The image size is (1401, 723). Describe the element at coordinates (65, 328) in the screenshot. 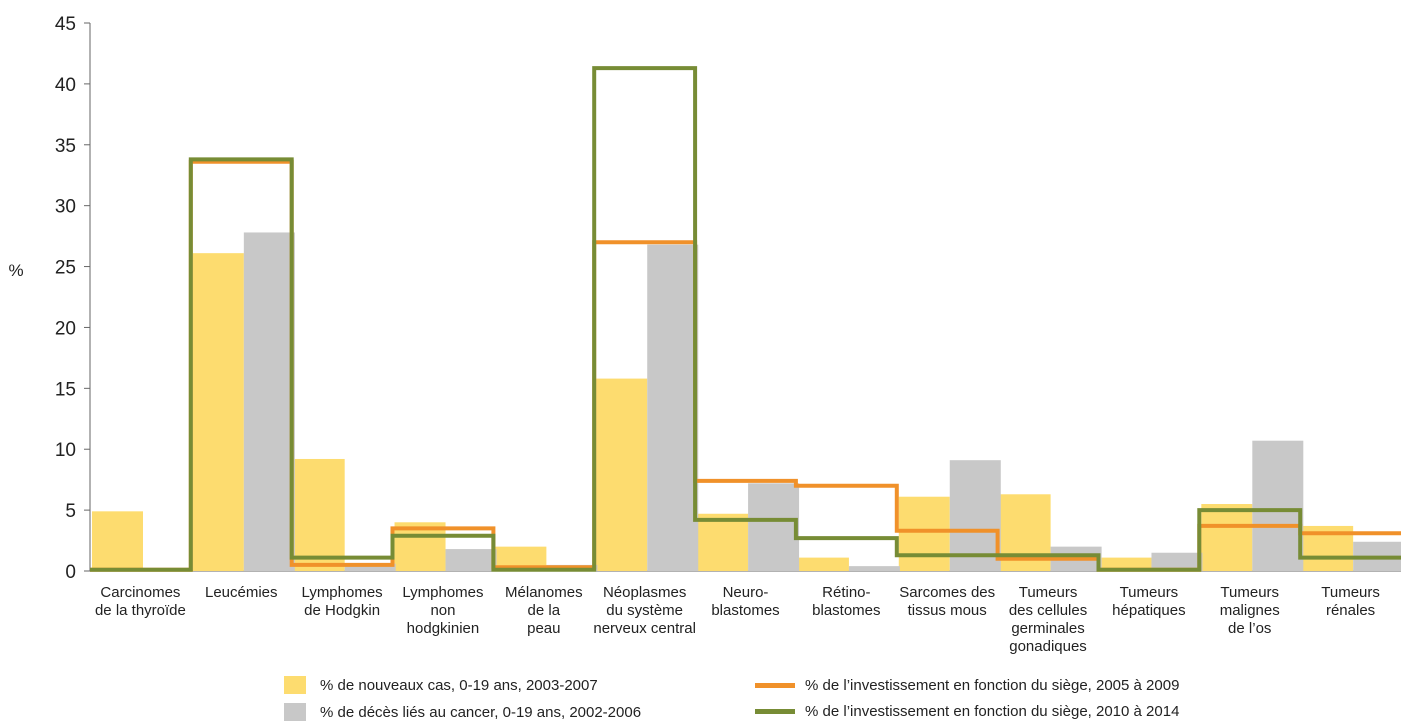

I see `y-tick-label: 20` at that location.